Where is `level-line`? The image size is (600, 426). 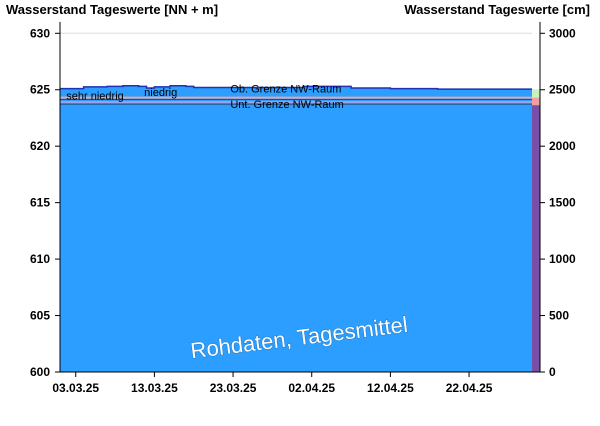 level-line is located at coordinates (296, 87).